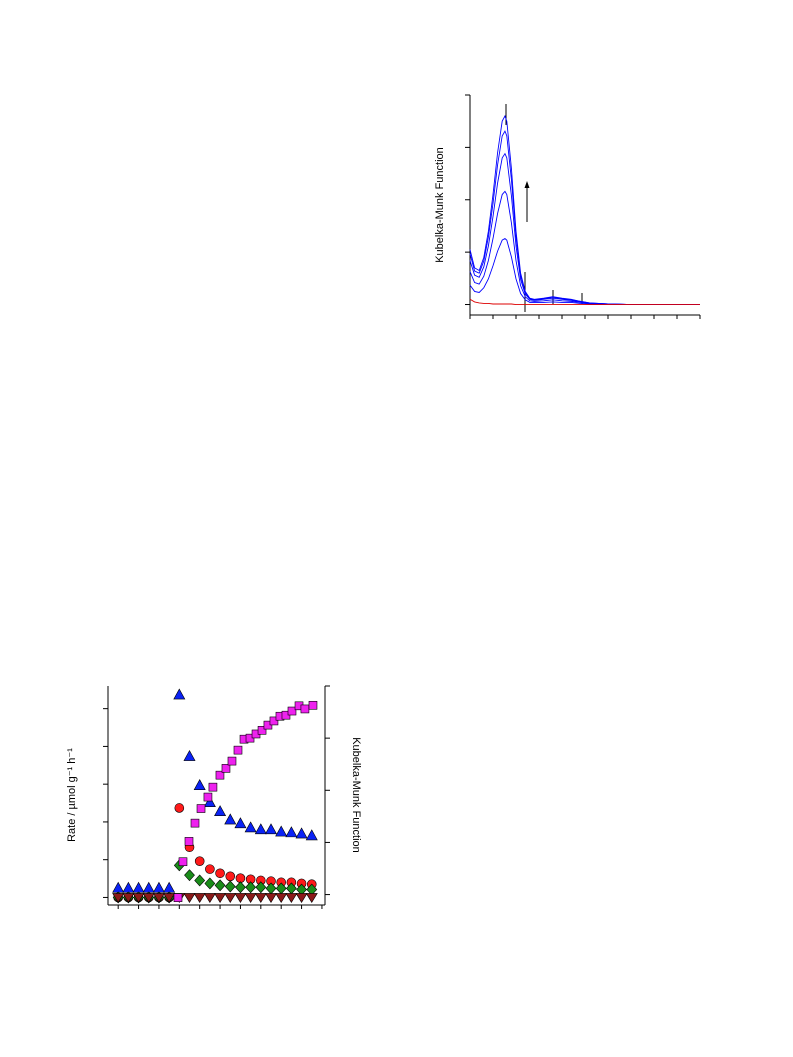 The height and width of the screenshot is (1057, 793). I want to click on arrow-head, so click(527, 184).